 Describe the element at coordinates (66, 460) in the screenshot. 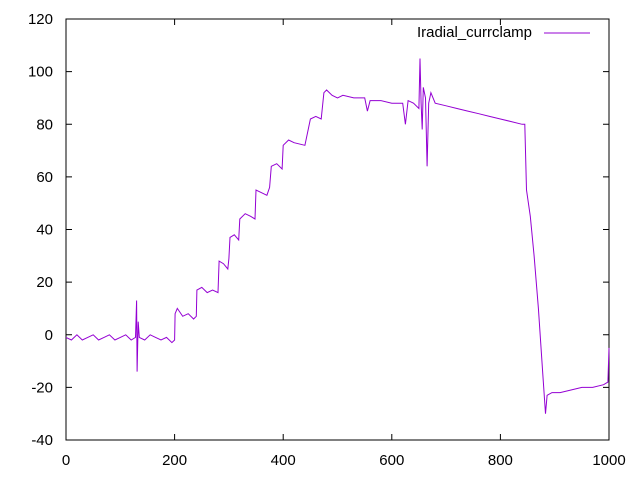

I see `x-tick-label: 0` at that location.